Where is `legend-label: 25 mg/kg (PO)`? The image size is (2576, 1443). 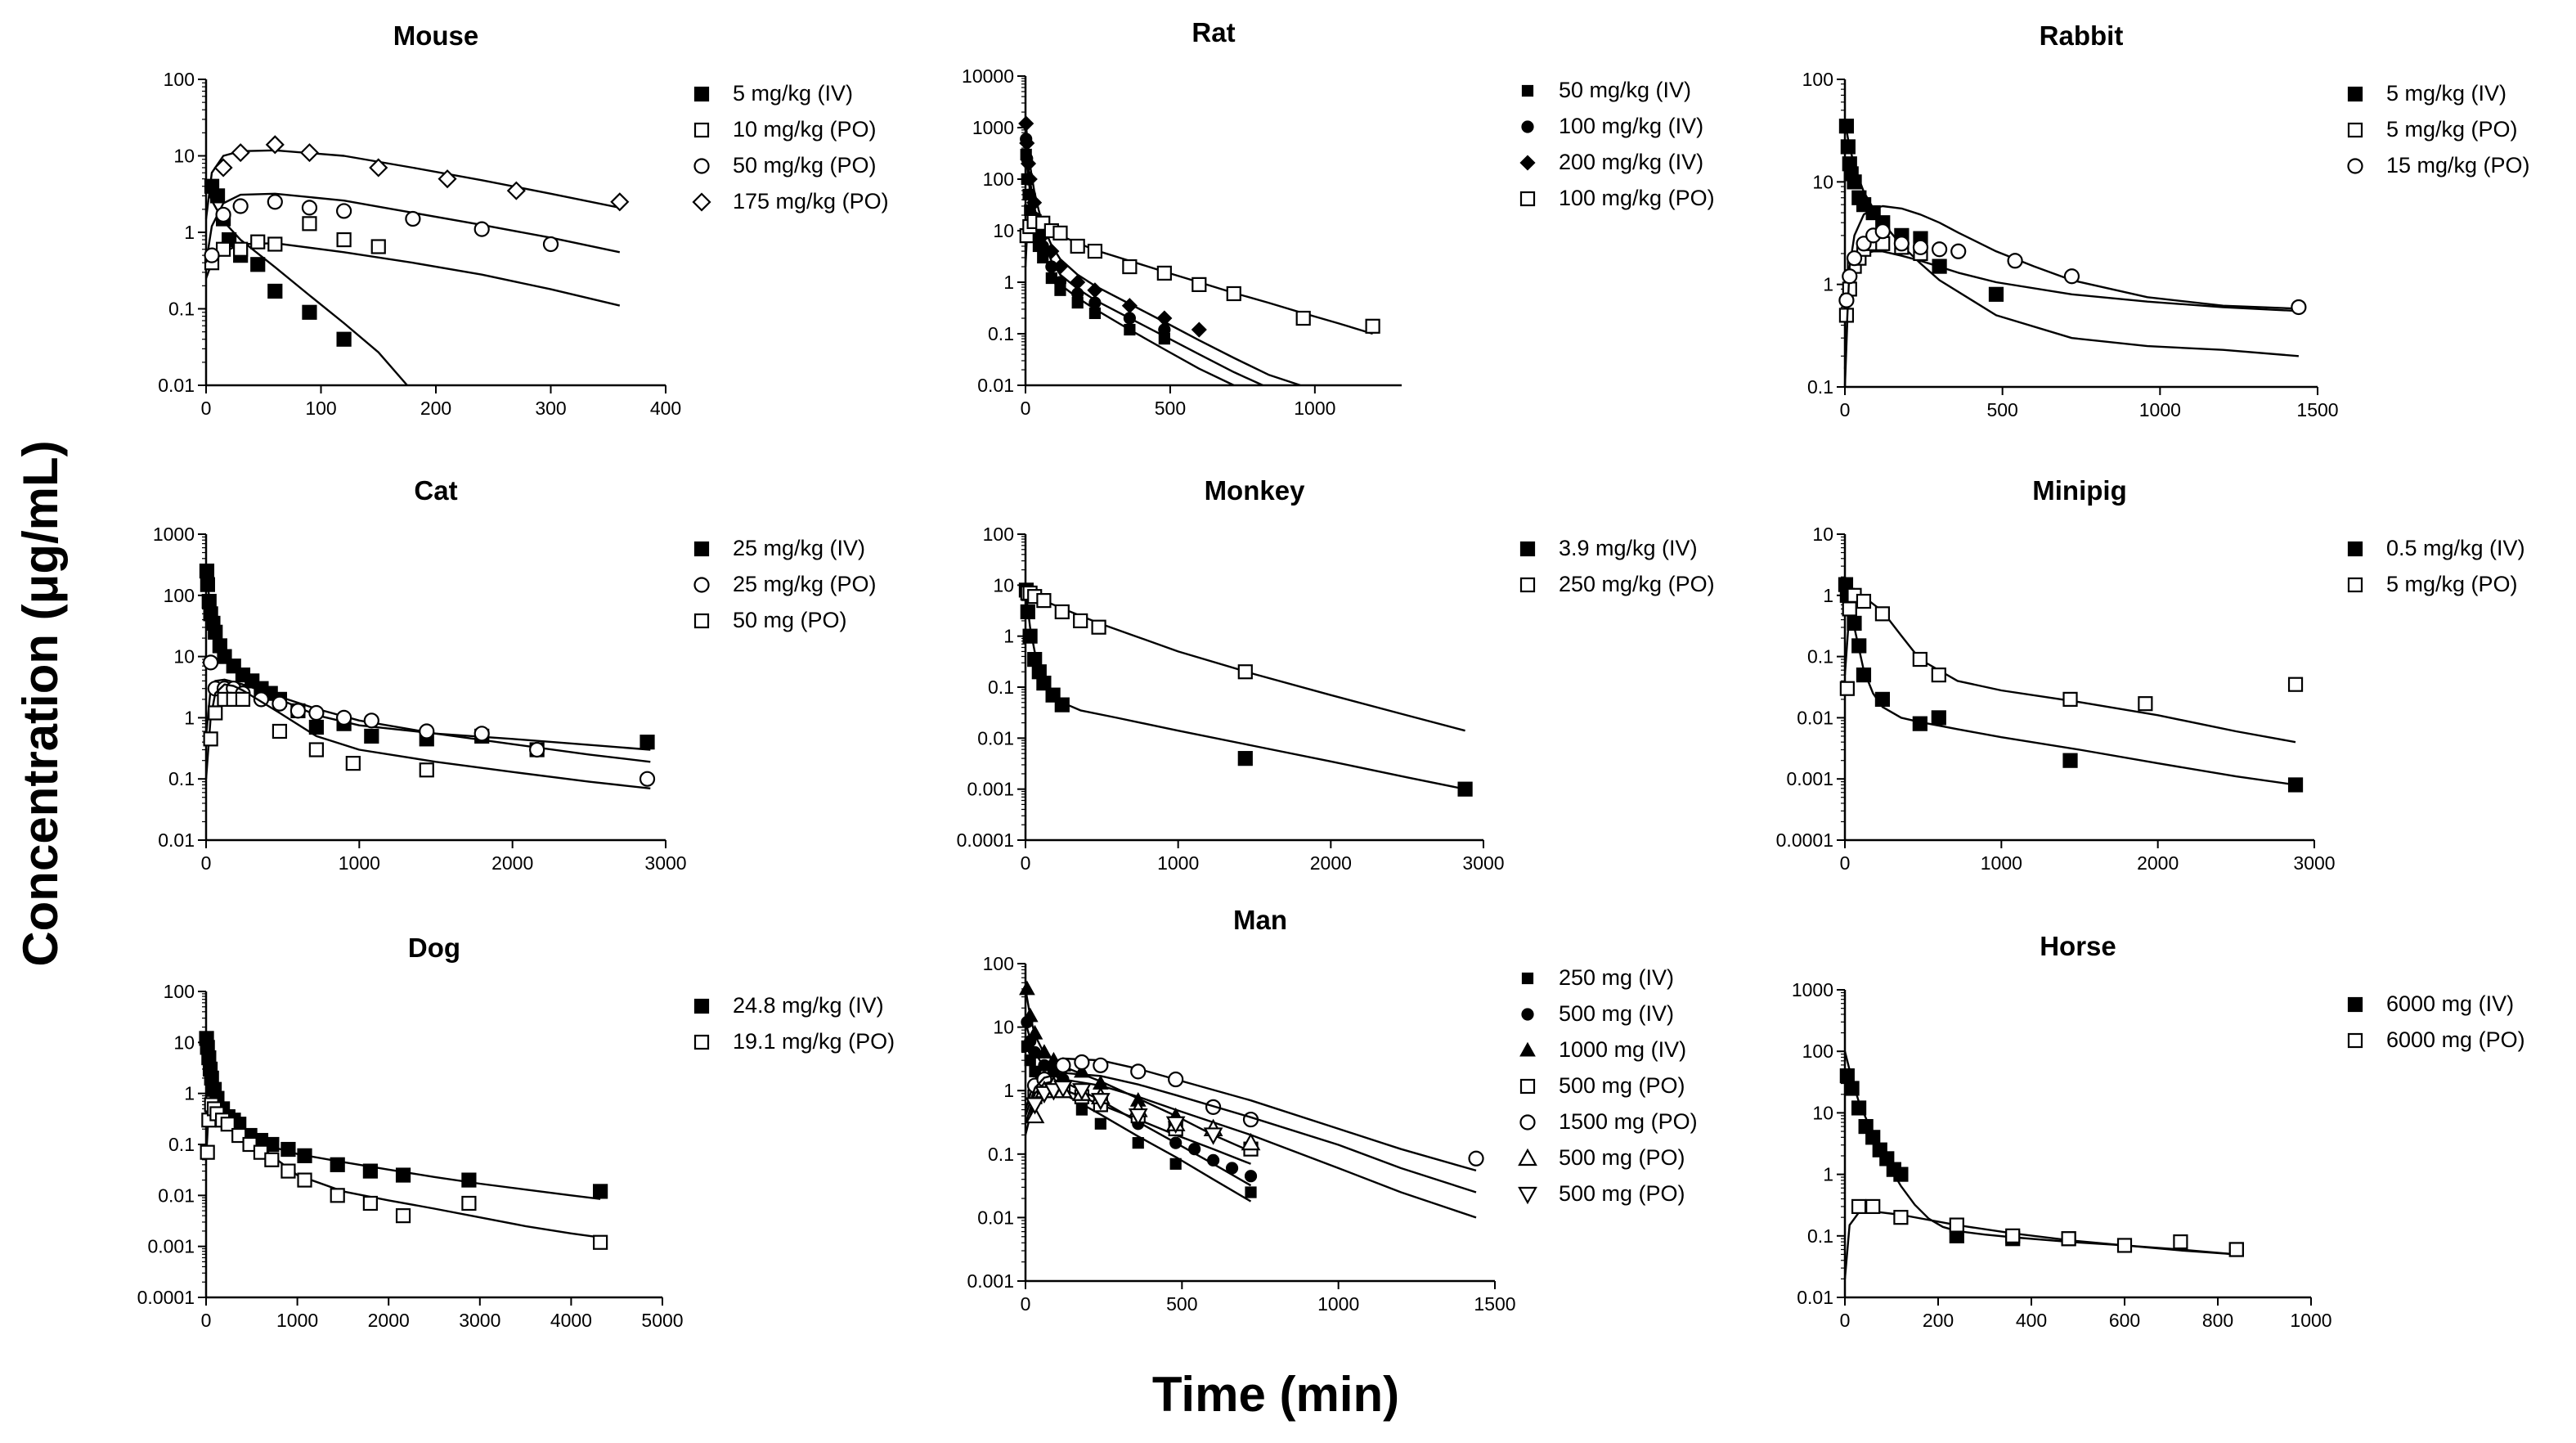
legend-label: 25 mg/kg (PO) is located at coordinates (805, 584).